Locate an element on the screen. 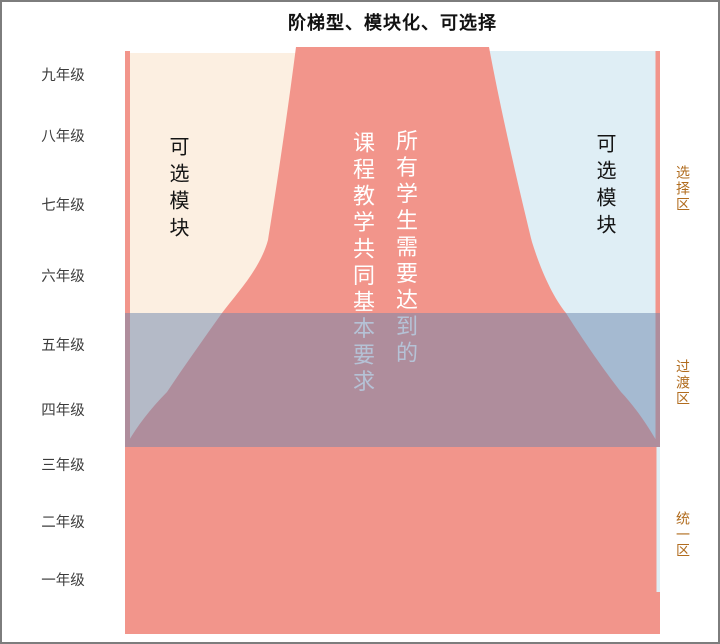  grade-label-9: 九年级 is located at coordinates (63, 76).